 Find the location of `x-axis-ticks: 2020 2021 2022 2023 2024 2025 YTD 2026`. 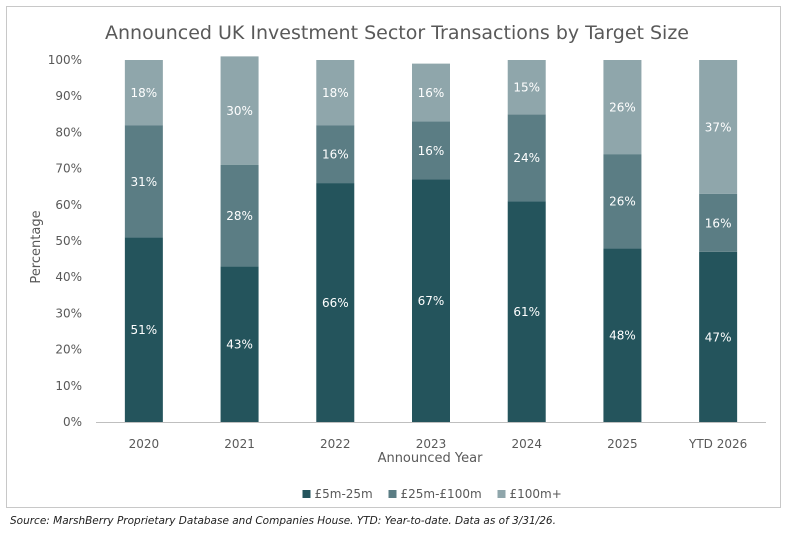

x-axis-ticks: 2020 2021 2022 2023 2024 2025 YTD 2026 is located at coordinates (438, 444).